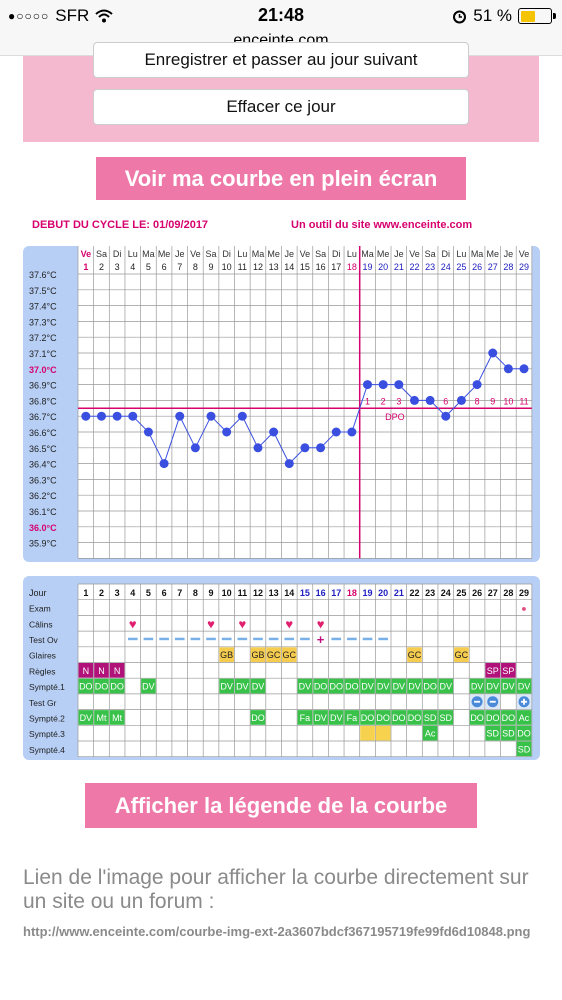 This screenshot has height=1000, width=562. I want to click on table-cell-text: DV, so click(258, 687).